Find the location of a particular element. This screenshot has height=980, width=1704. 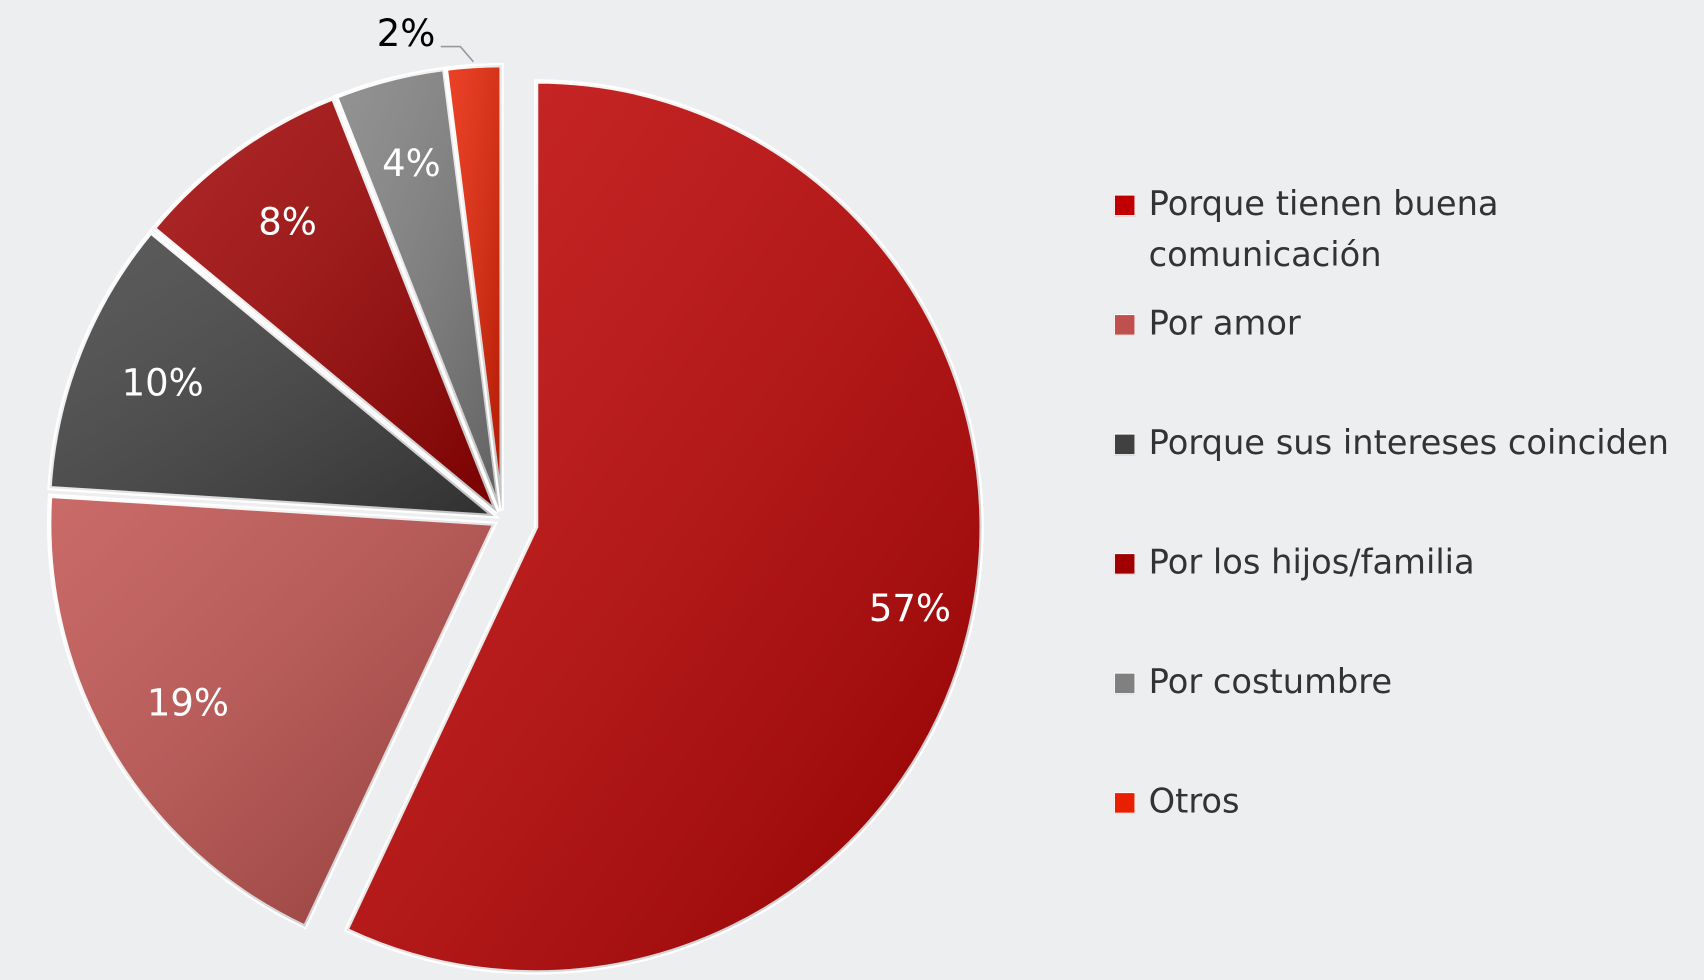

legend-item: Por amor is located at coordinates (1207, 327).